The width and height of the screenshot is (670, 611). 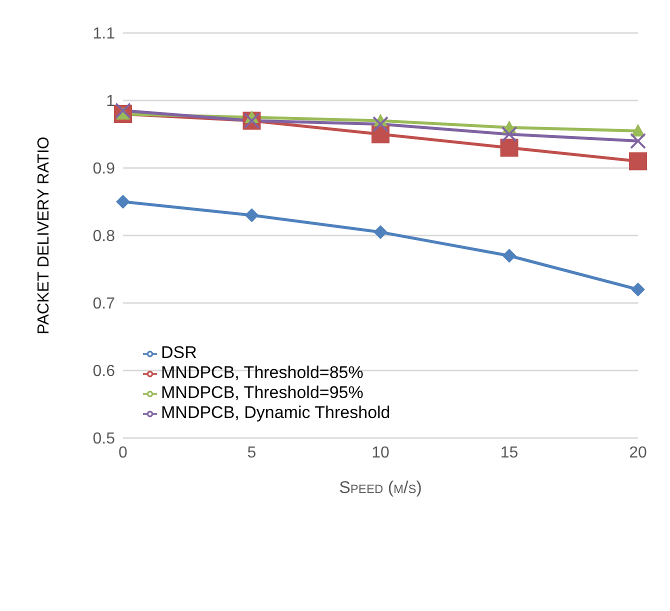 I want to click on y-tick-label: 0.9, so click(x=104, y=169).